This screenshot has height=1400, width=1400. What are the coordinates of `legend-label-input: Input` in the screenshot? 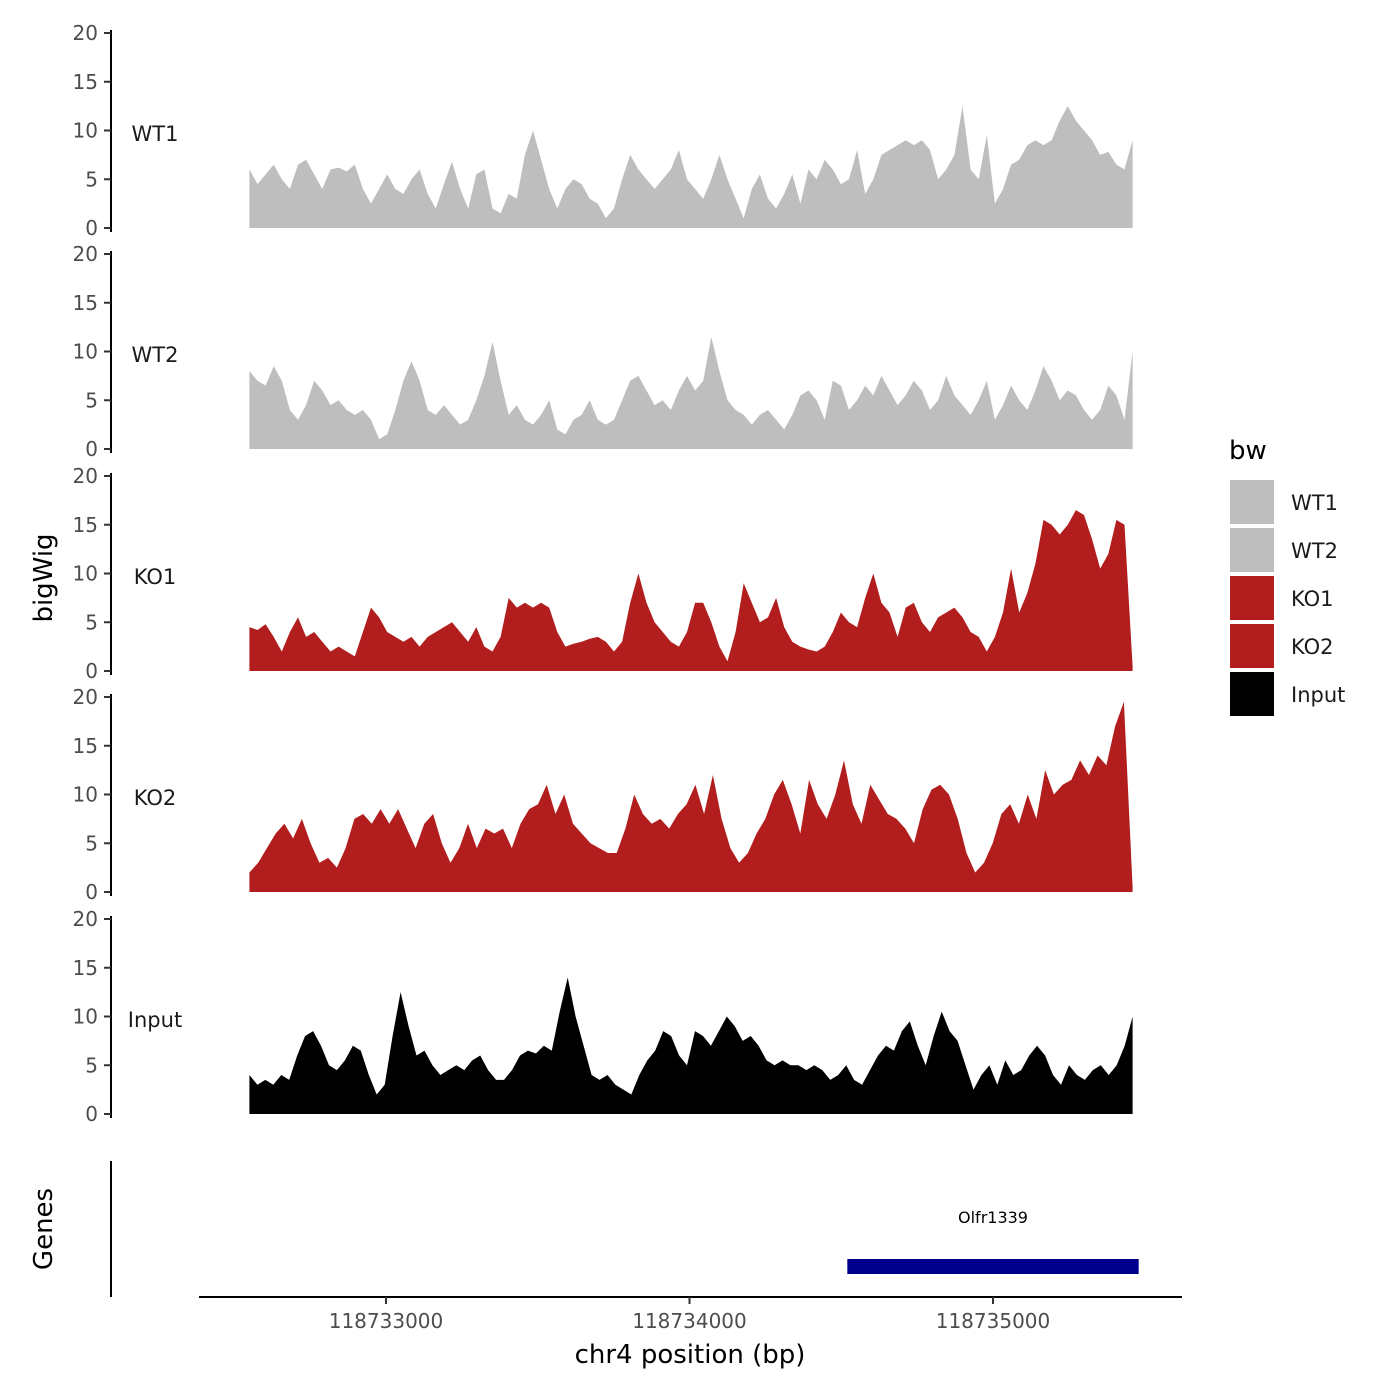 It's located at (1318, 695).